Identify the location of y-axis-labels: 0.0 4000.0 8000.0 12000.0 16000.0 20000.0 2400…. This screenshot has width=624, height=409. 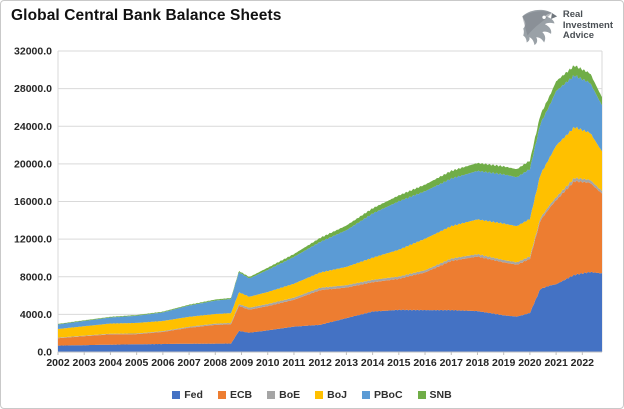
(33, 202).